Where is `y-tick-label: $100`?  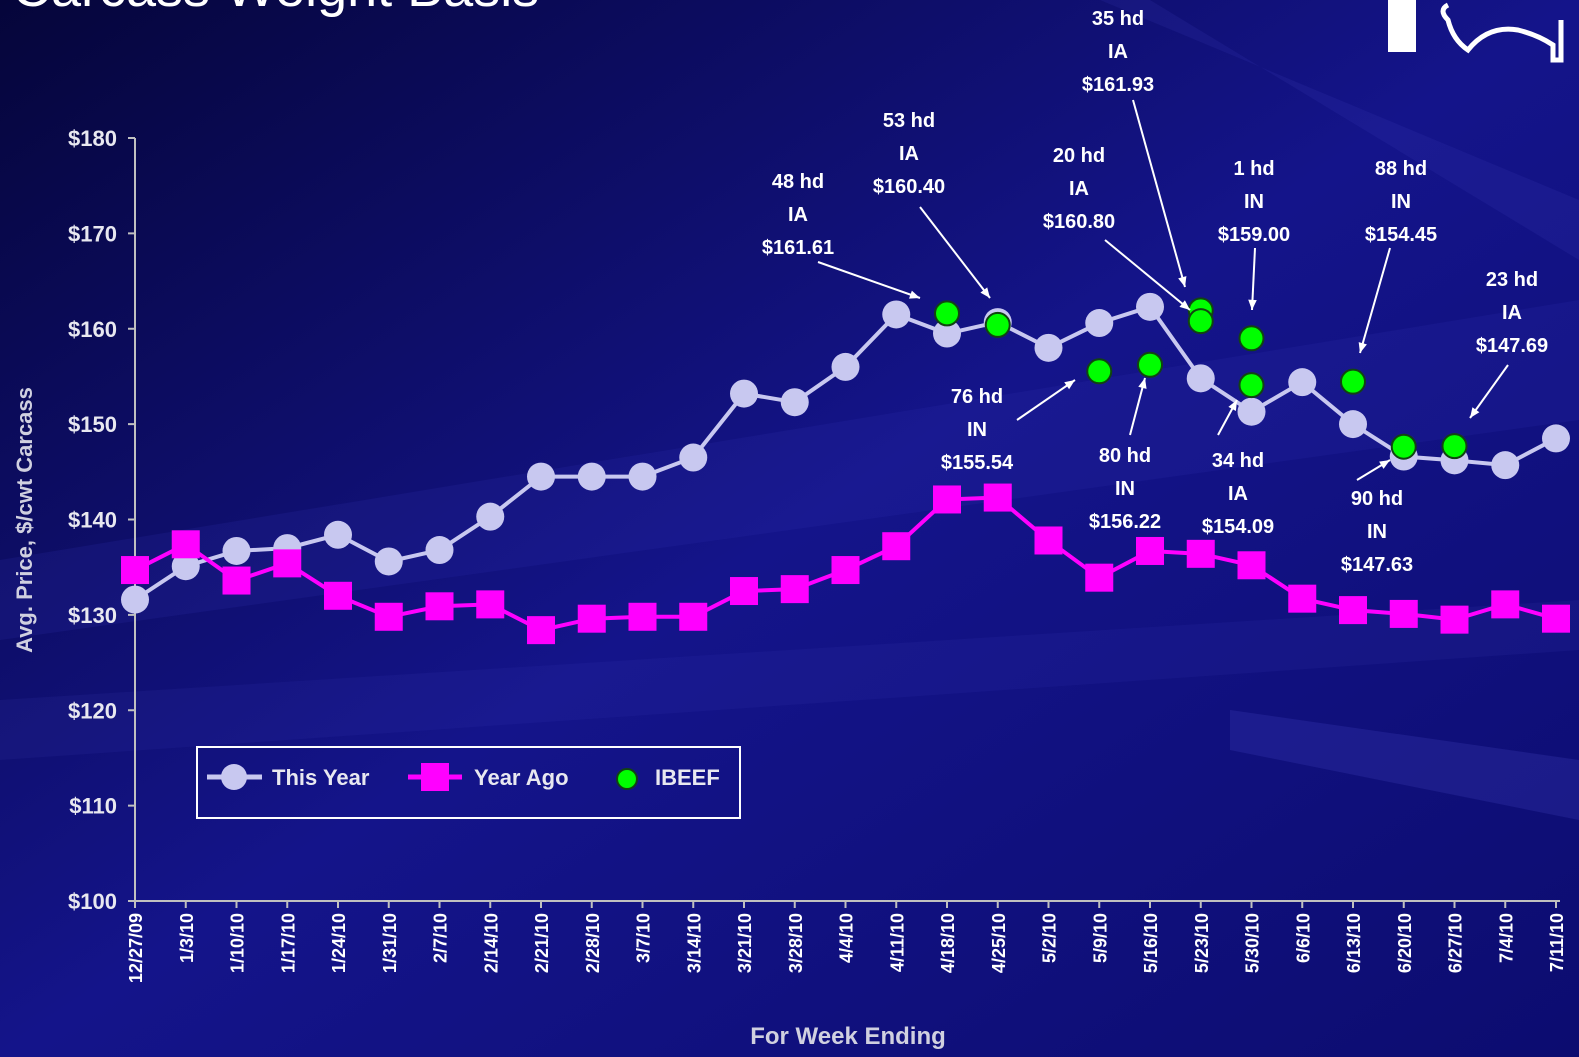 y-tick-label: $100 is located at coordinates (92, 901).